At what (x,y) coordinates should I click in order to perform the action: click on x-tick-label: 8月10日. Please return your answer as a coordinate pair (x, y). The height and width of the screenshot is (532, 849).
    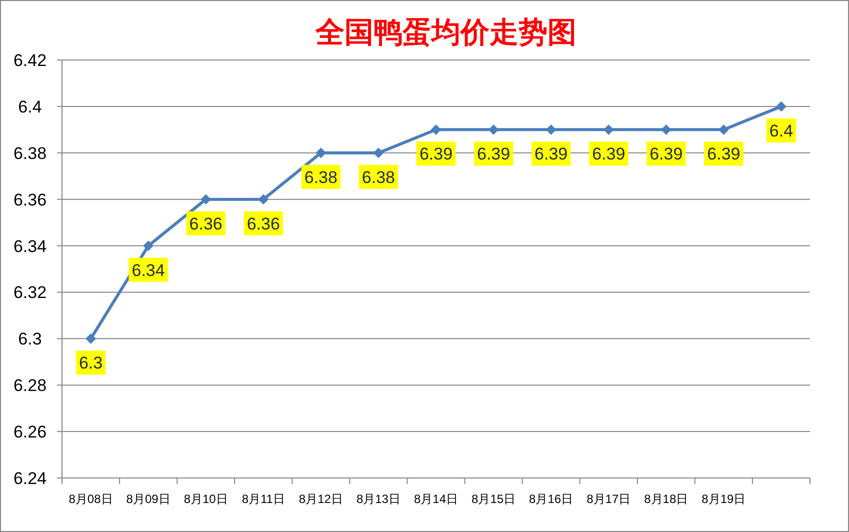
    Looking at the image, I should click on (206, 499).